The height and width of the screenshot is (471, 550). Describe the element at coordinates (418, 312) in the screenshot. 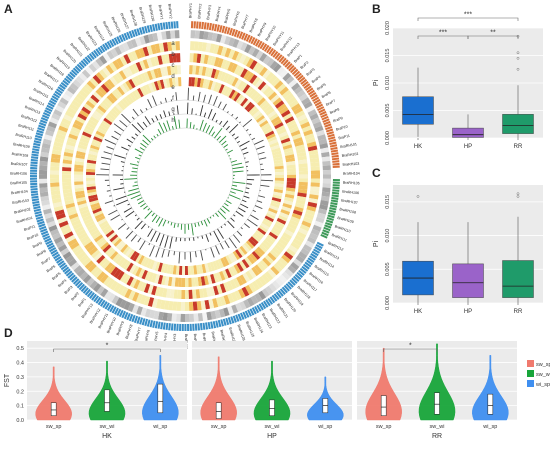

I see `x-tick-label: HK` at that location.